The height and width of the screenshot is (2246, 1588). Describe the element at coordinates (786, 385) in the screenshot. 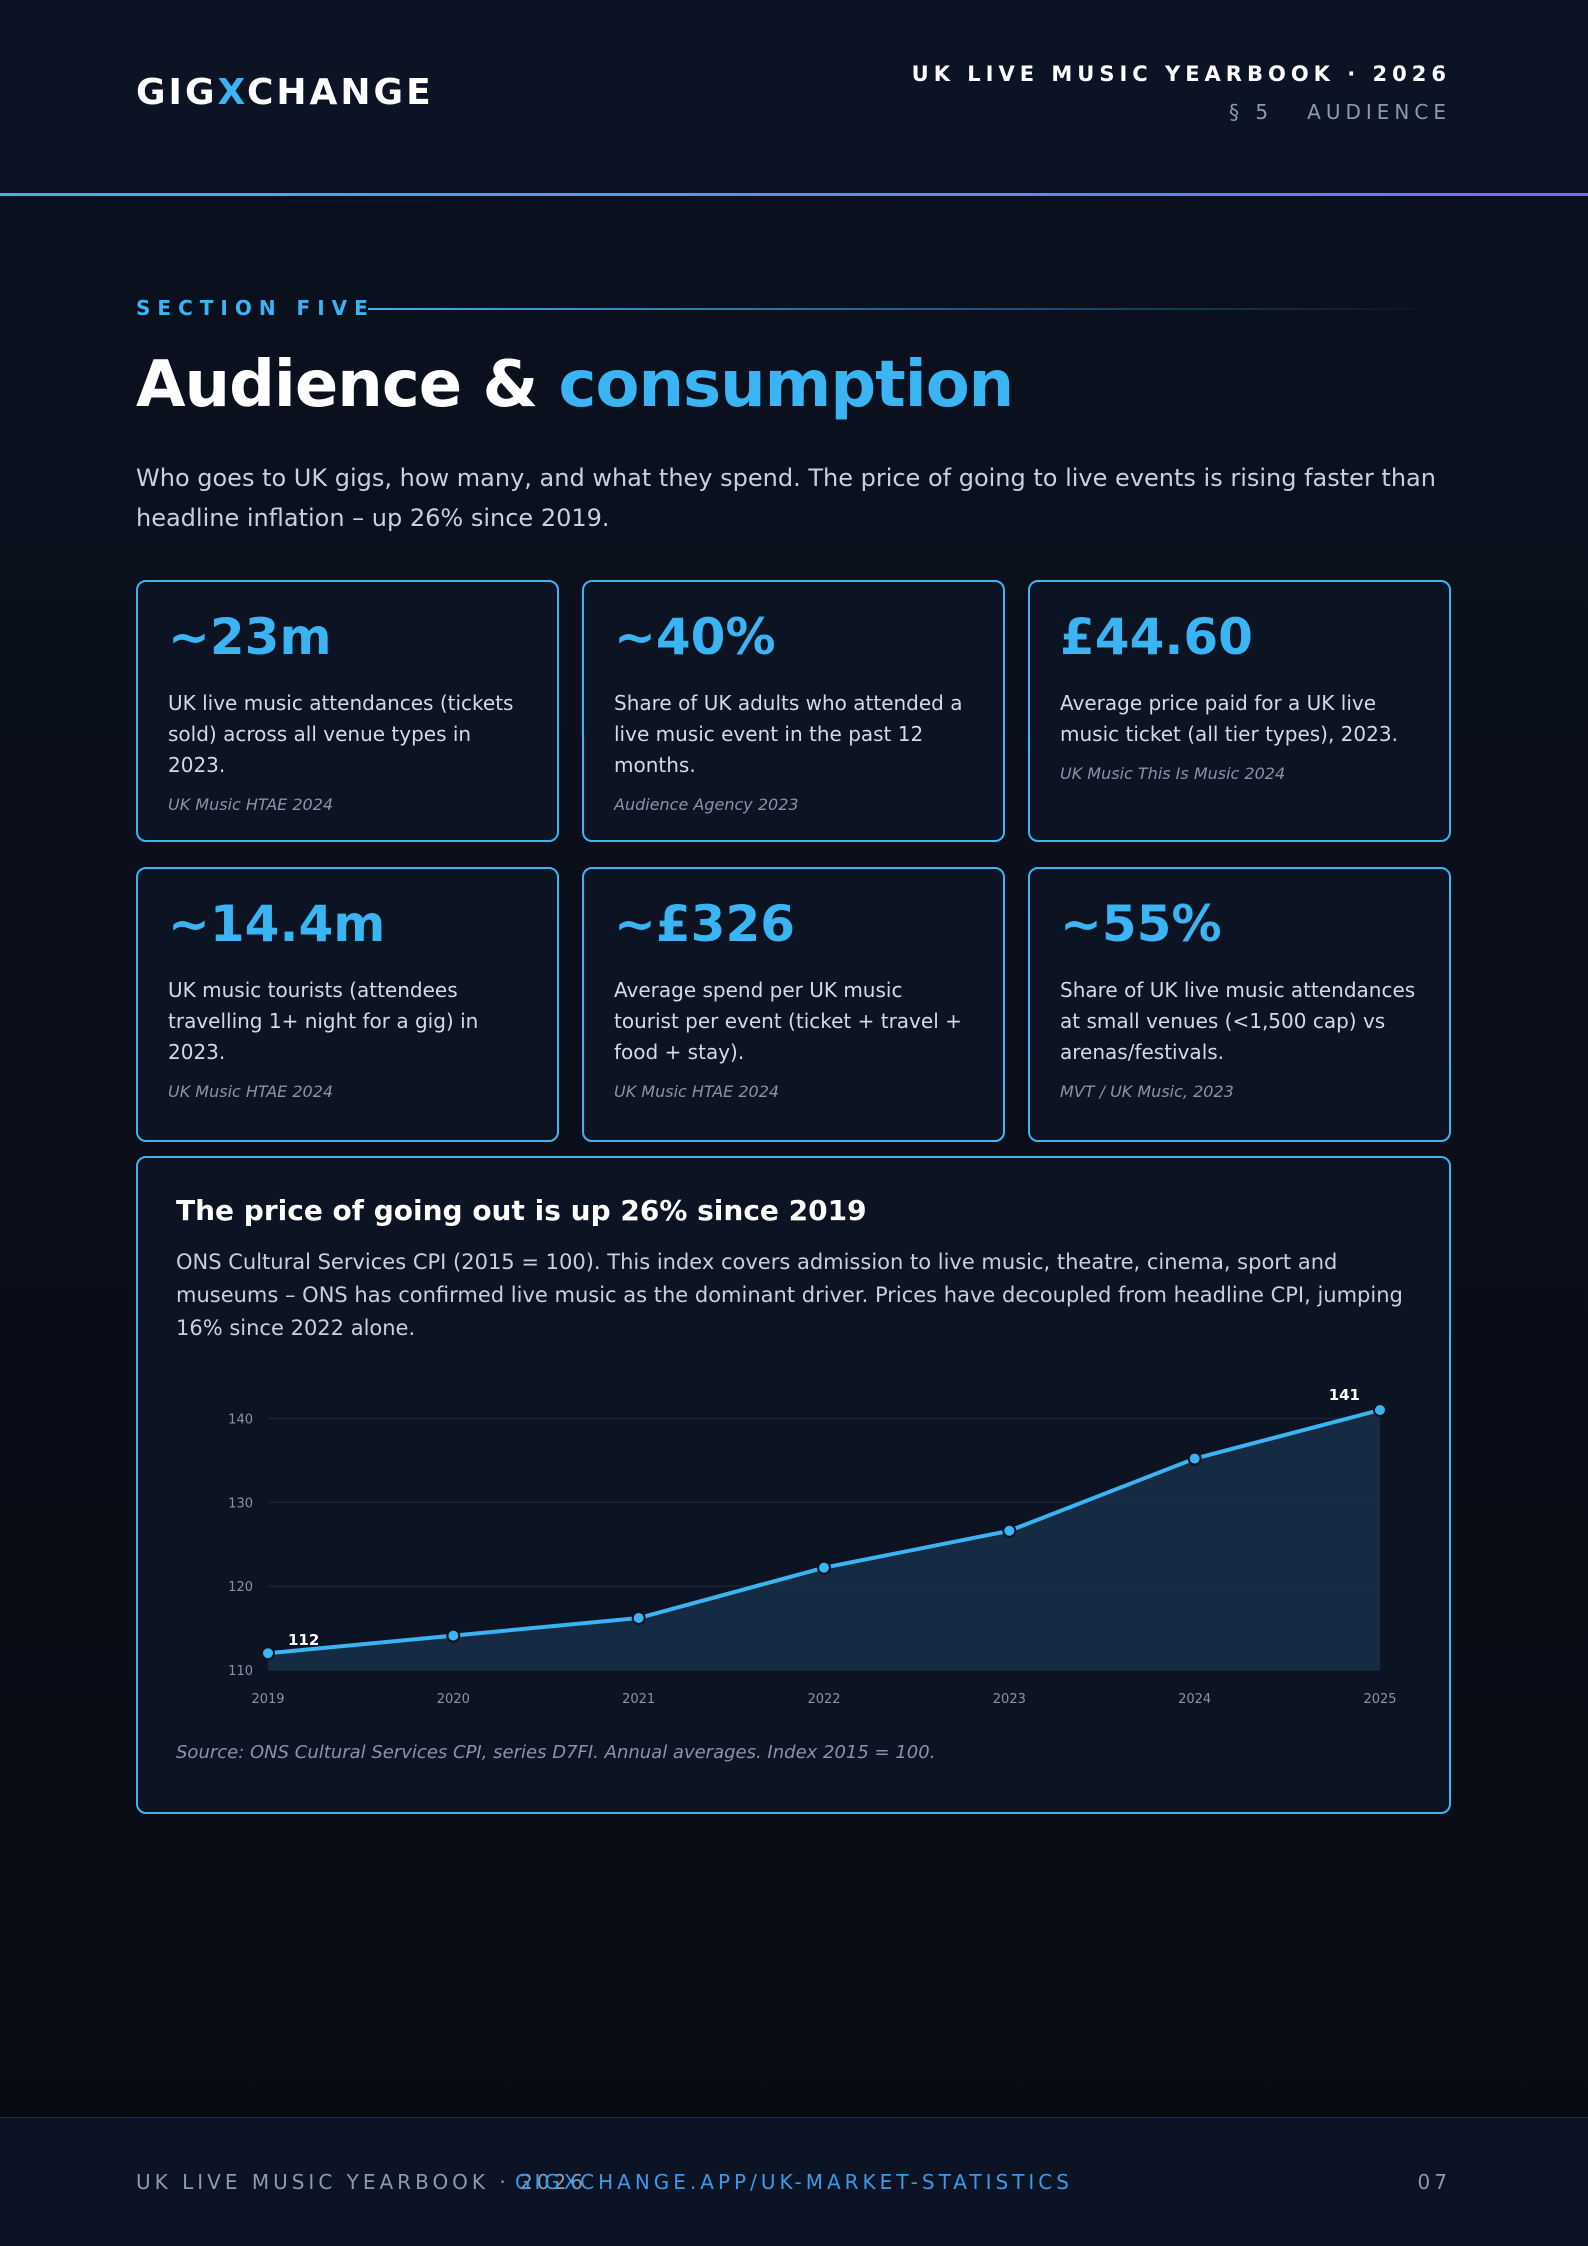

I see `title-part: consumption` at that location.